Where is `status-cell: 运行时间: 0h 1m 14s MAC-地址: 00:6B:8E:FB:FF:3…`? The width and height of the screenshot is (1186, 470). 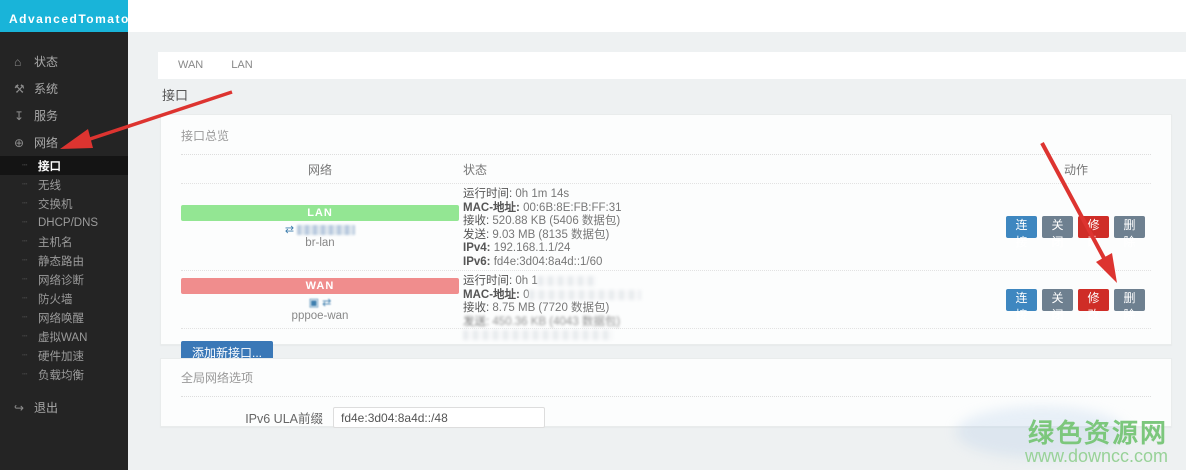 status-cell: 运行时间: 0h 1m 14s MAC-地址: 00:6B:8E:FB:FF:3… is located at coordinates (730, 228).